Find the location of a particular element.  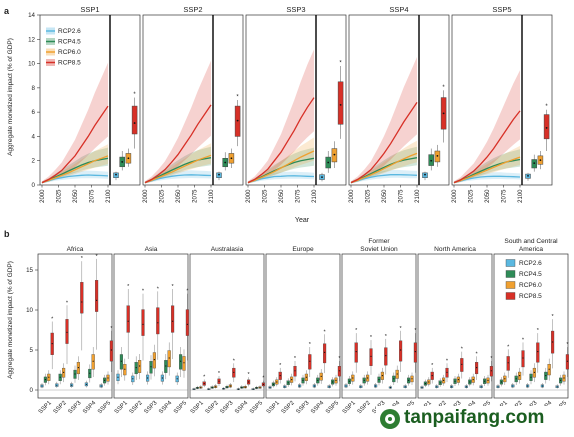

x-tick-label: 2025 is located at coordinates (60, 196).